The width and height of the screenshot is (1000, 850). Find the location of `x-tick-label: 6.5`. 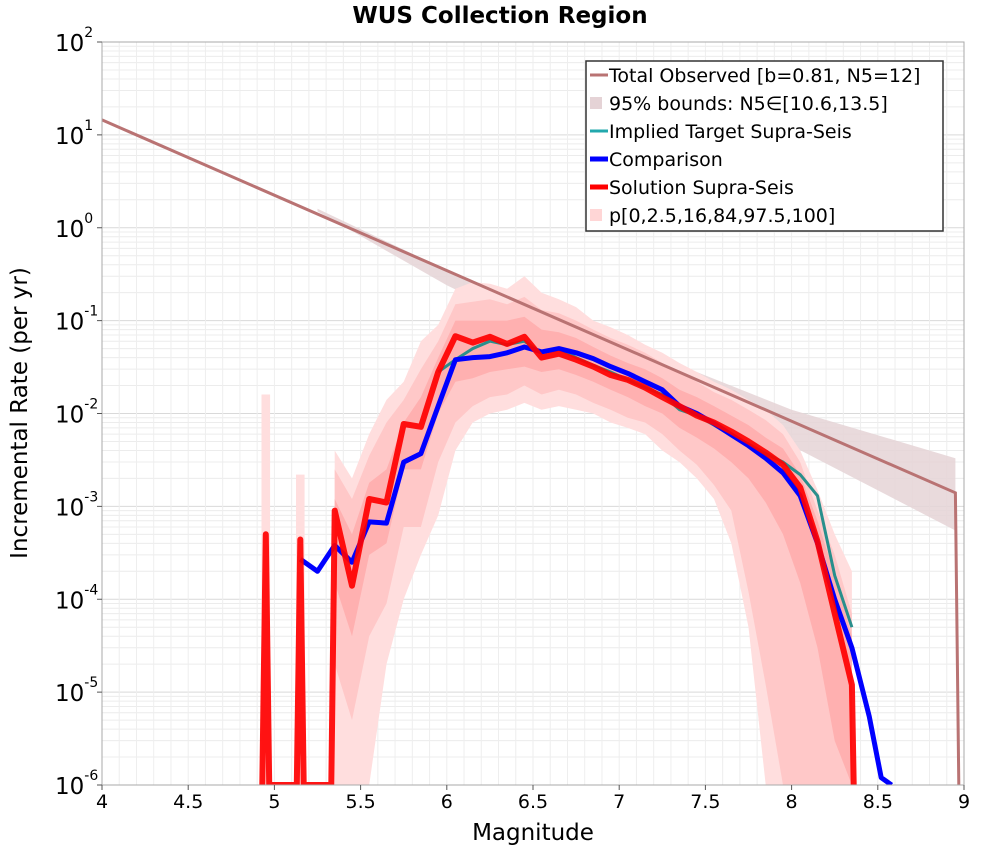

x-tick-label: 6.5 is located at coordinates (533, 802).